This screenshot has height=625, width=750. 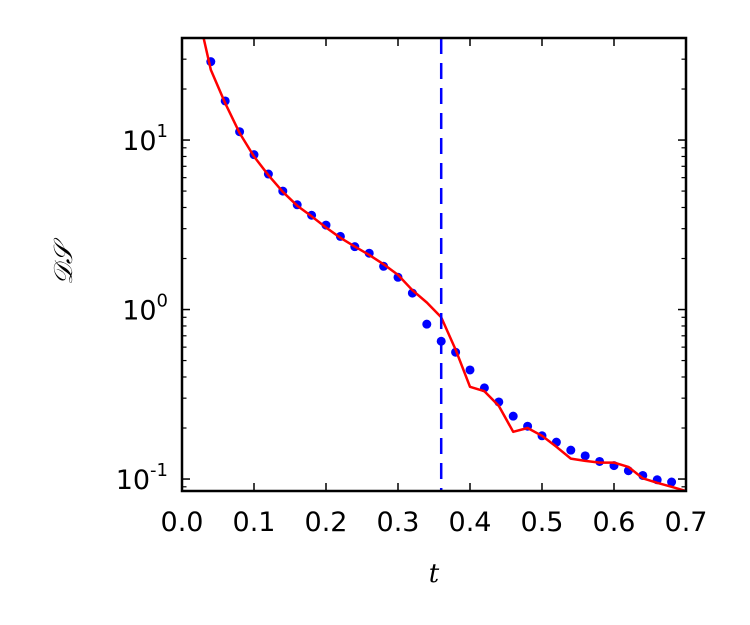 I want to click on y-axis-label: 𝒟𝒮, so click(x=64, y=261).